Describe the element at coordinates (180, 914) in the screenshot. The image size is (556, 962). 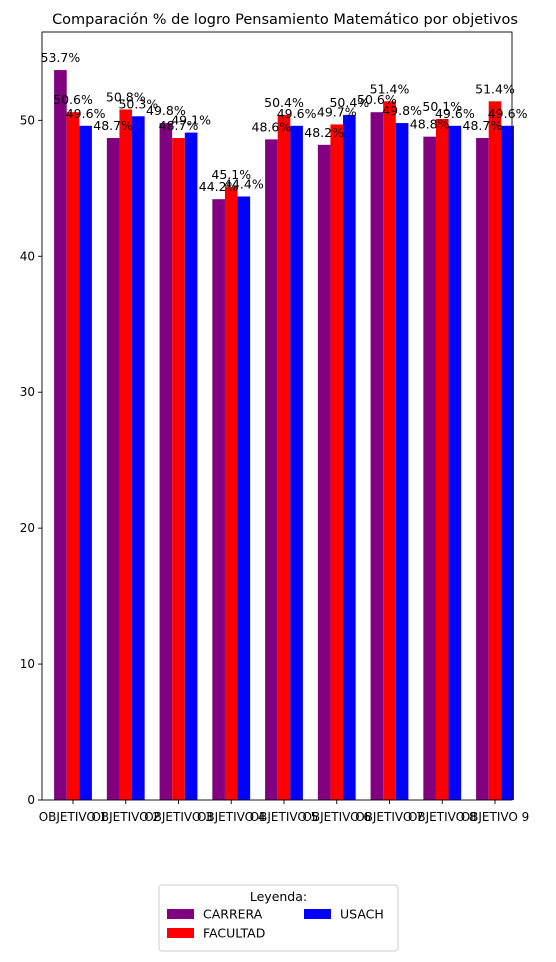
I see `legend-swatch-carrera` at that location.